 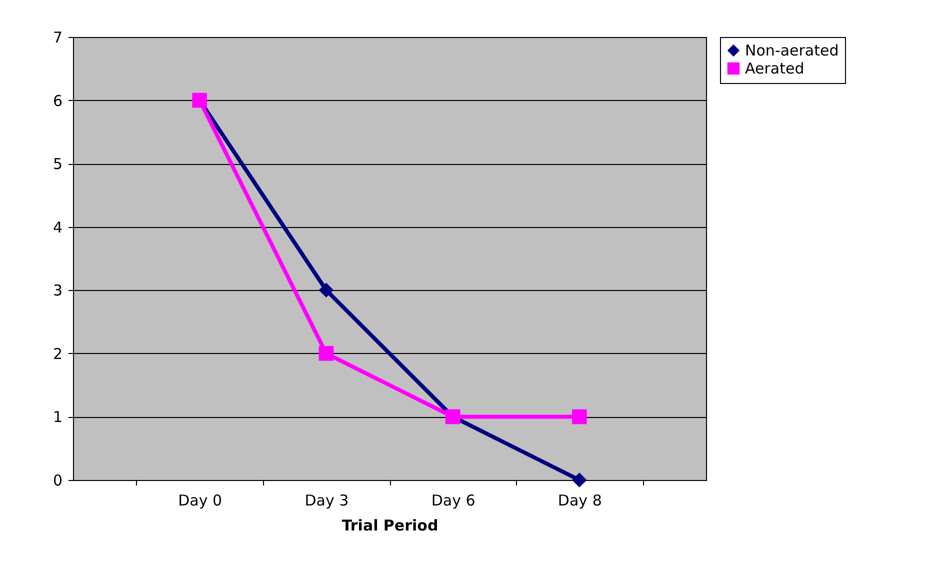 I want to click on y-tick-label: 3, so click(x=57, y=291).